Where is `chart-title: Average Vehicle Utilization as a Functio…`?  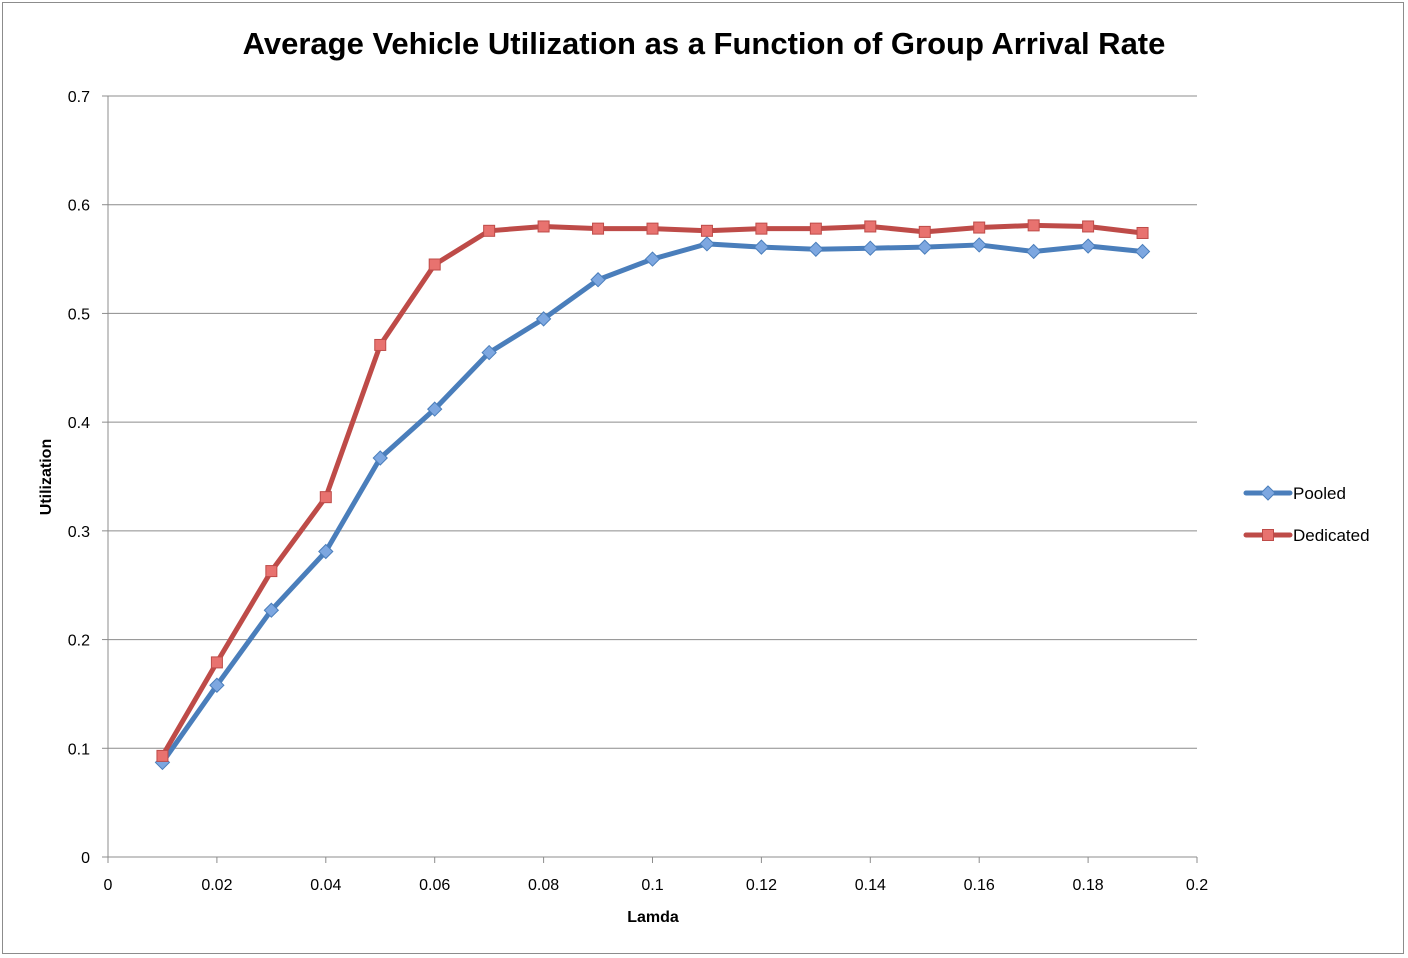
chart-title: Average Vehicle Utilization as a Functio… is located at coordinates (704, 43).